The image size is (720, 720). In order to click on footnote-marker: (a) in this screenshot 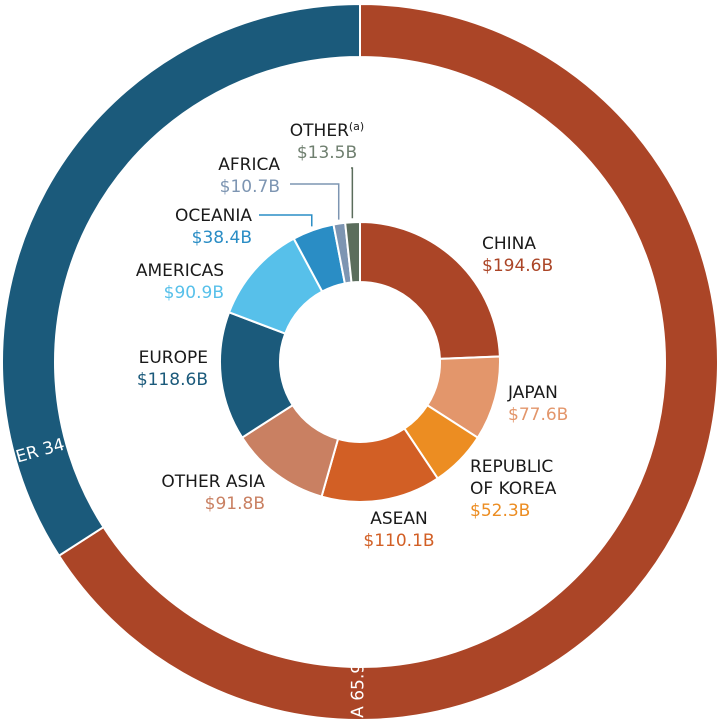, I will do `click(356, 126)`.